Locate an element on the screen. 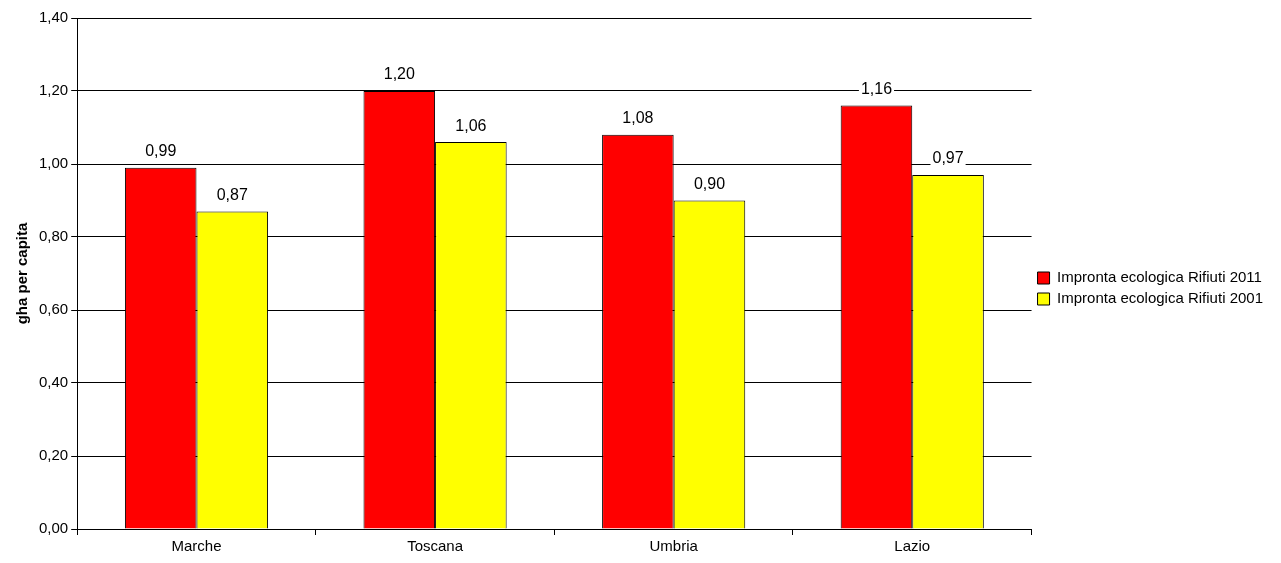 Image resolution: width=1281 pixels, height=563 pixels. x-tick-label: Toscana is located at coordinates (435, 546).